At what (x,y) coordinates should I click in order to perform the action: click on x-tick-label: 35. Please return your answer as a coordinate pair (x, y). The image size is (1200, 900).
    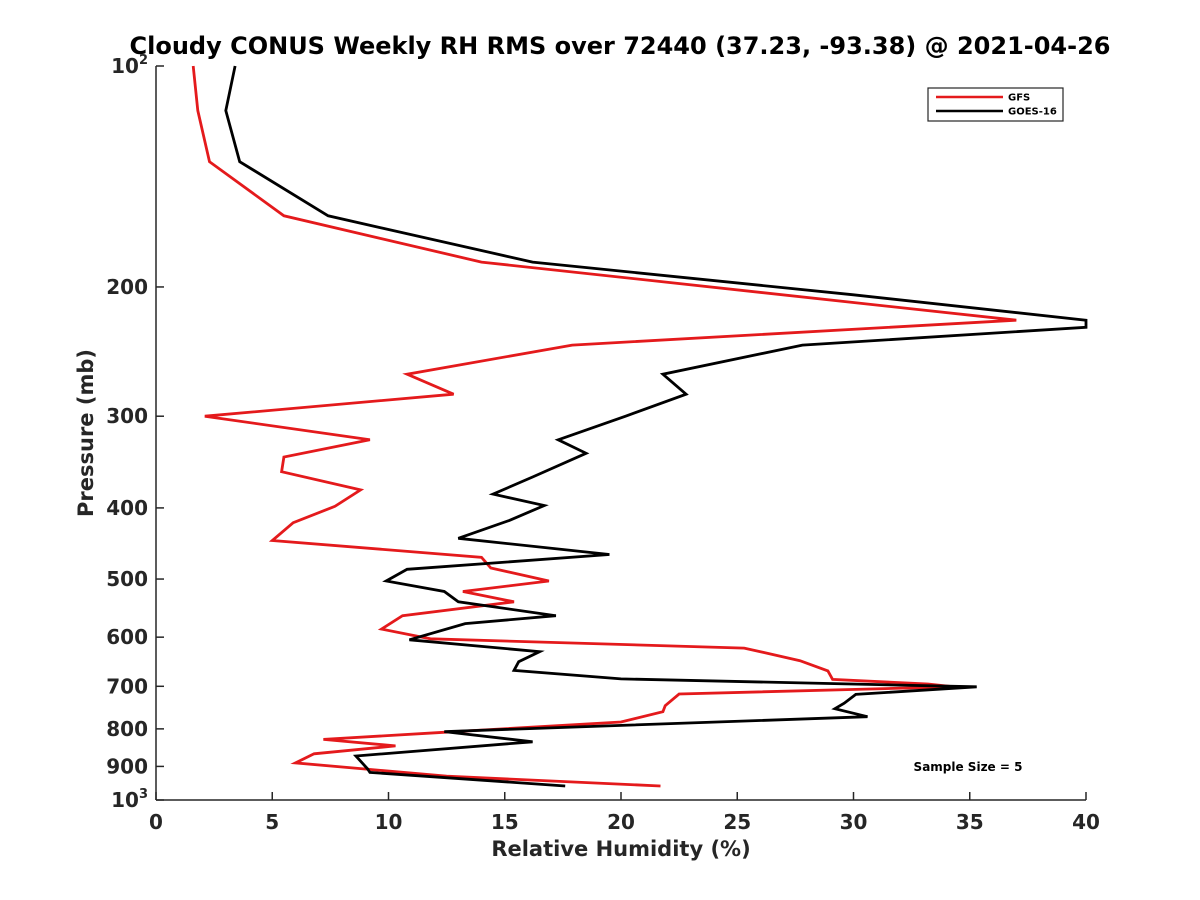
    Looking at the image, I should click on (970, 822).